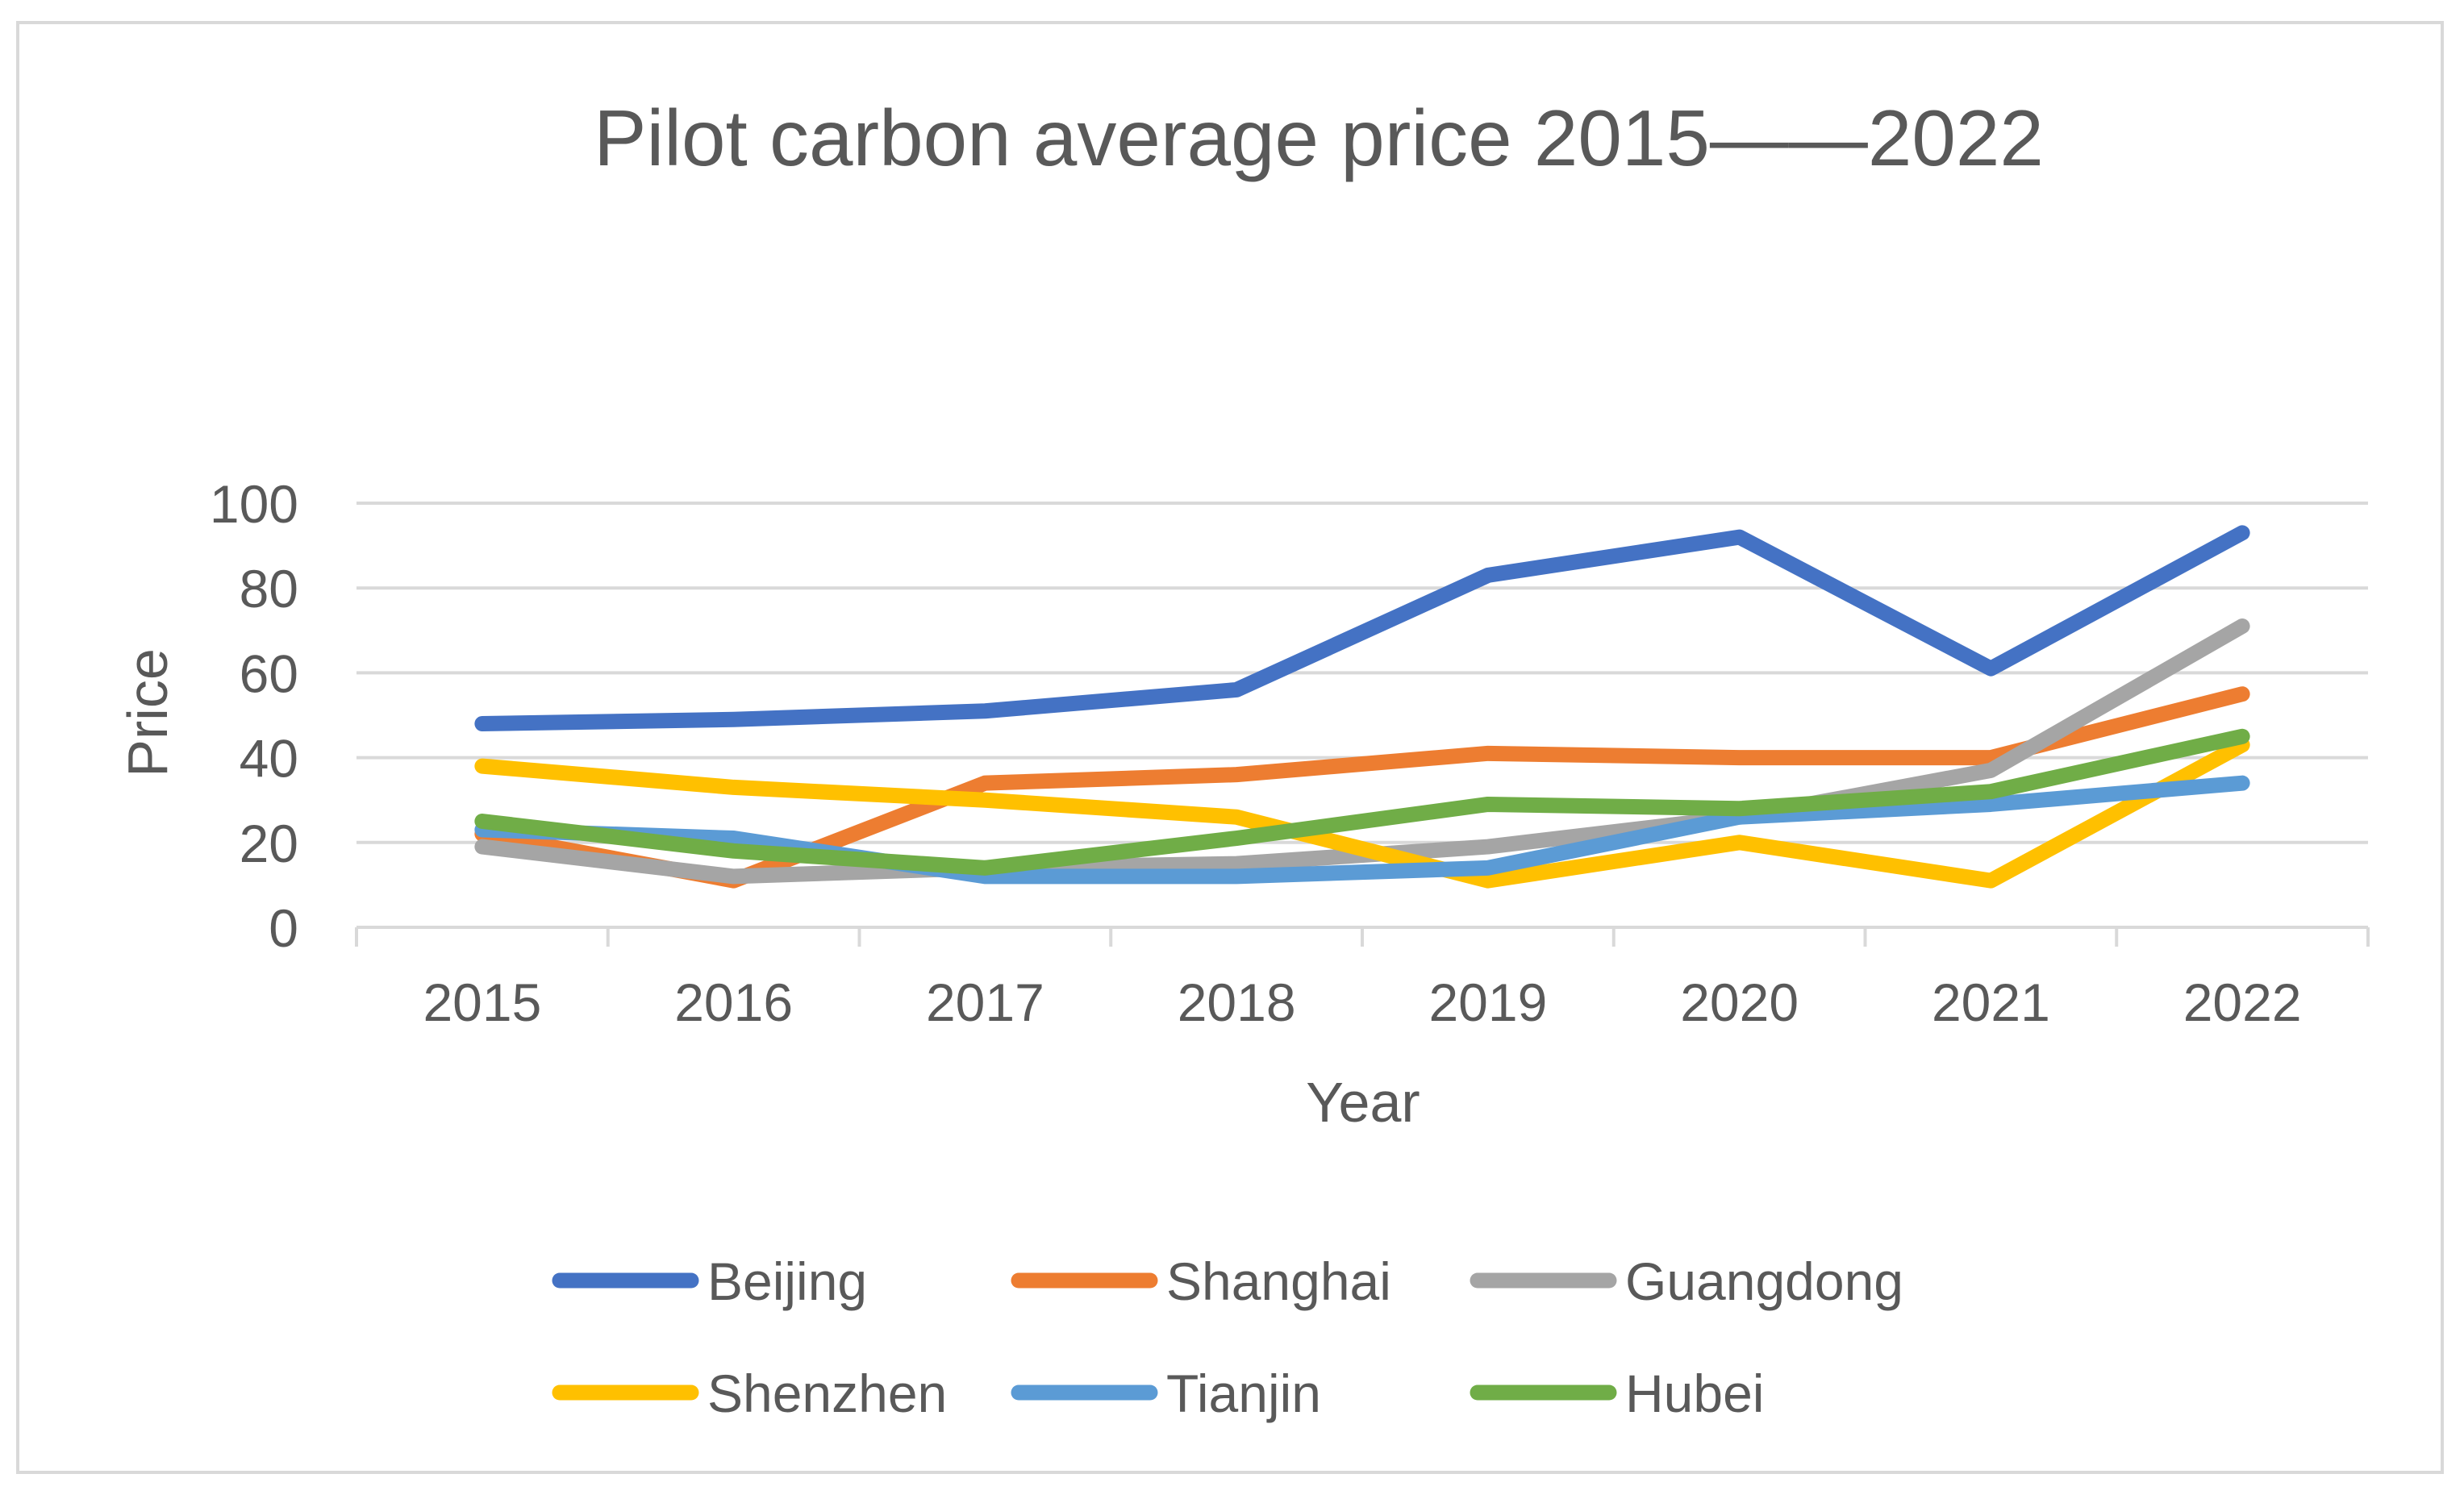 Image resolution: width=2464 pixels, height=1499 pixels. I want to click on y-tick-40: 40, so click(269, 759).